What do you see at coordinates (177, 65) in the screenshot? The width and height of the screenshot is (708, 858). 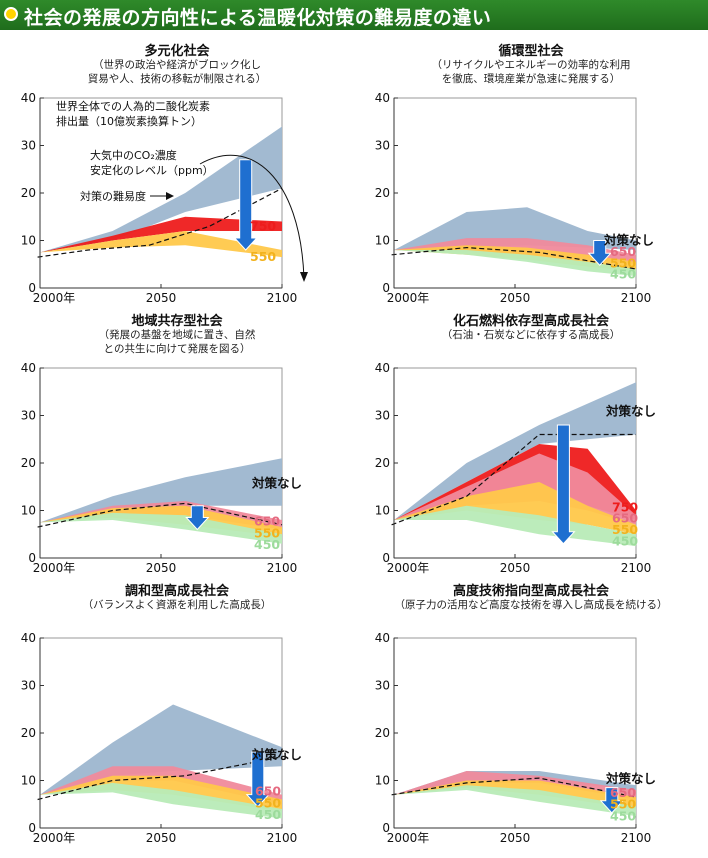 I see `chart-subtitle: （世界の政治や経済がブロック化し` at bounding box center [177, 65].